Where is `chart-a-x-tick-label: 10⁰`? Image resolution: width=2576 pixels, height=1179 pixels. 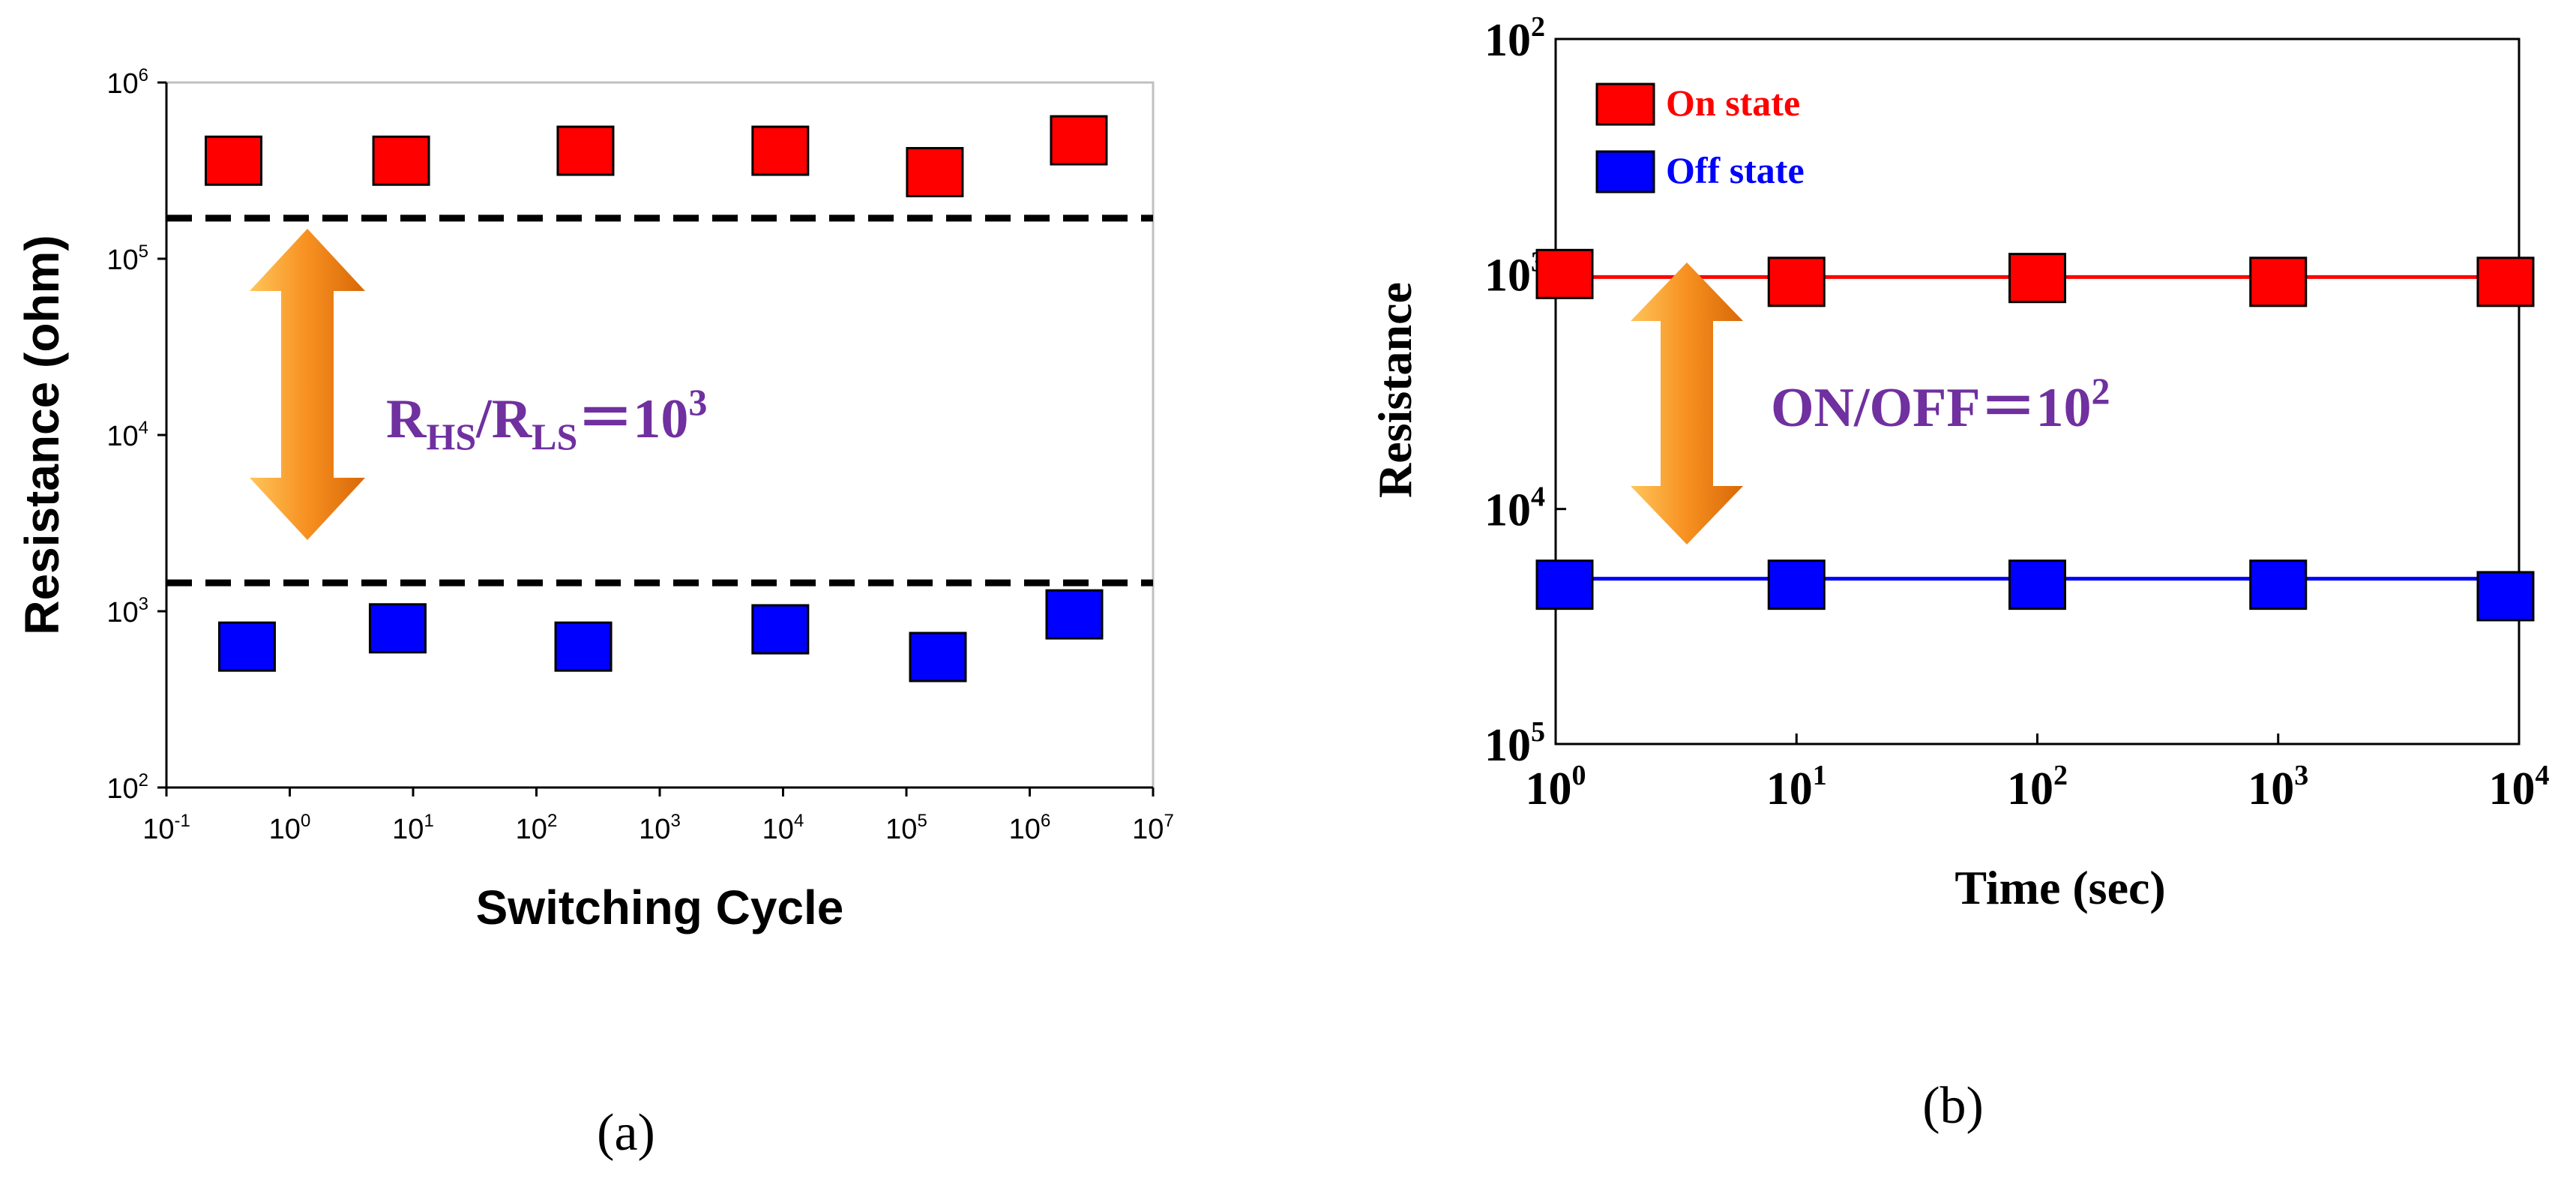
chart-a-x-tick-label: 10⁰ is located at coordinates (290, 828).